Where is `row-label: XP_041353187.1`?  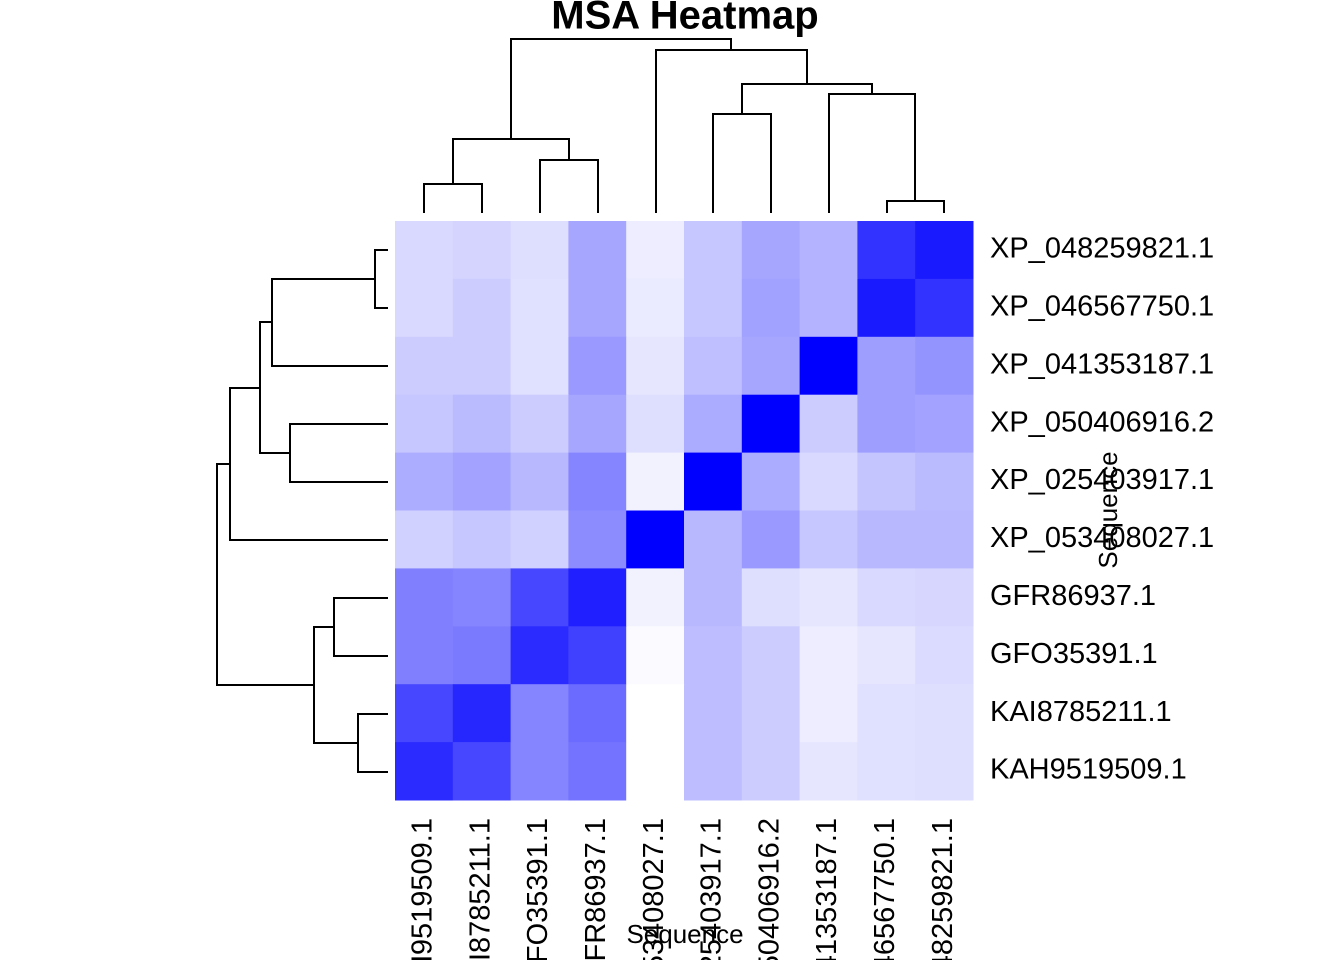 row-label: XP_041353187.1 is located at coordinates (1102, 364).